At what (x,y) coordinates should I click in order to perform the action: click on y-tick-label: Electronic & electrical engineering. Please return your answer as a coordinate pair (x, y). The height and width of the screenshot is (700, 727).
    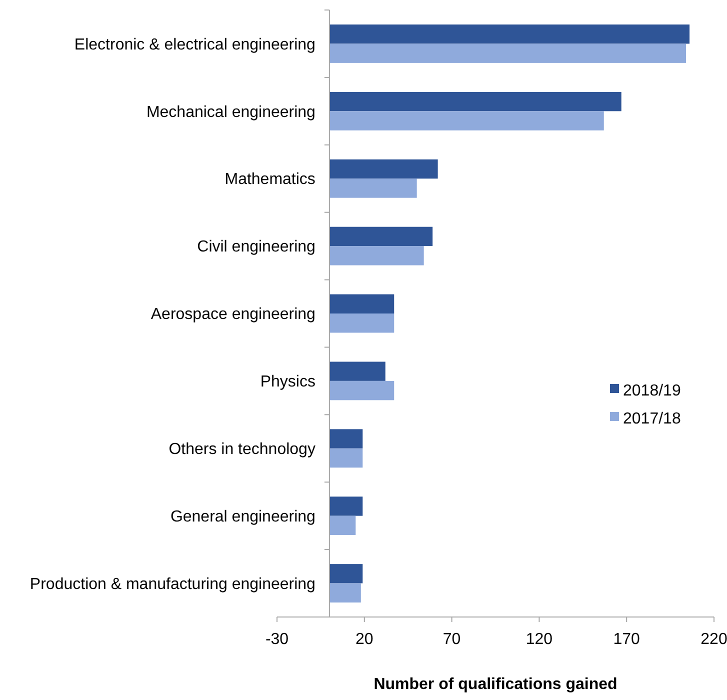
    Looking at the image, I should click on (195, 45).